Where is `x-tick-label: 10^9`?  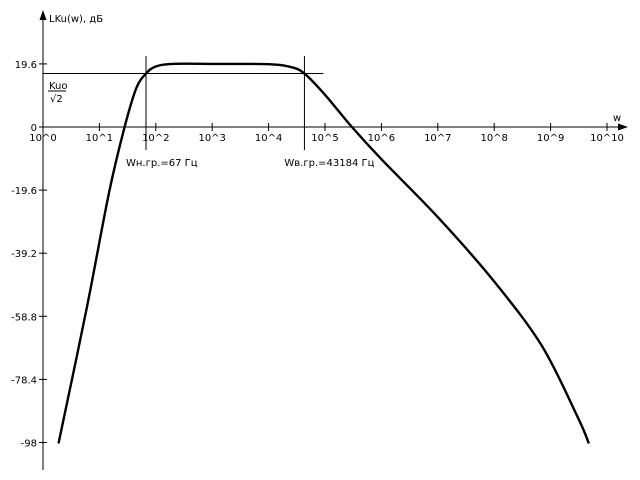
x-tick-label: 10^9 is located at coordinates (550, 138).